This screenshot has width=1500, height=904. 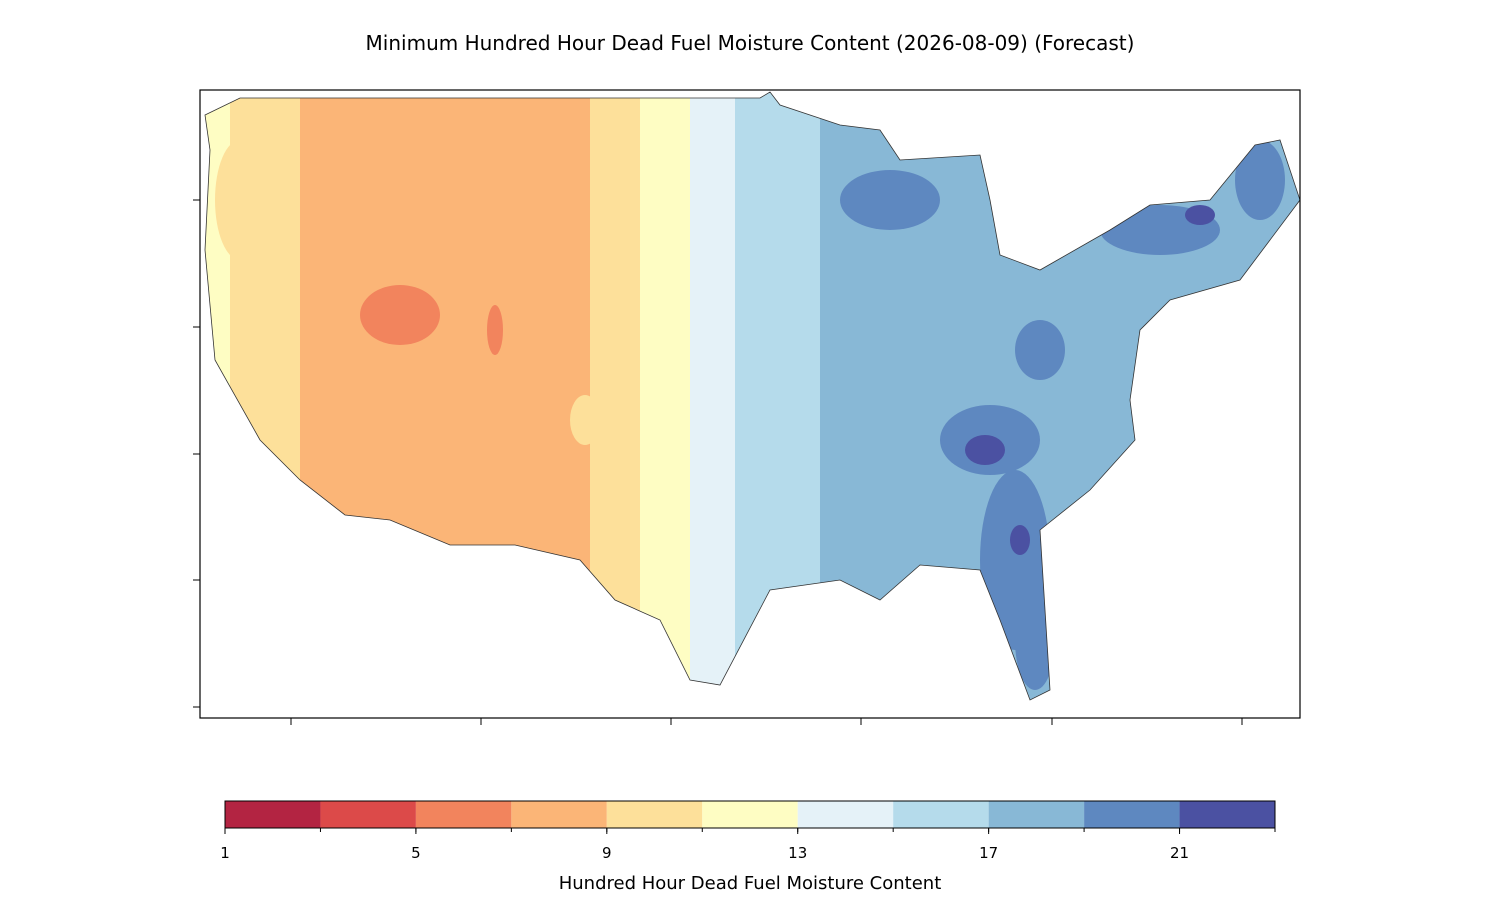 I want to click on colorbar-tick-label: 9, so click(x=607, y=853).